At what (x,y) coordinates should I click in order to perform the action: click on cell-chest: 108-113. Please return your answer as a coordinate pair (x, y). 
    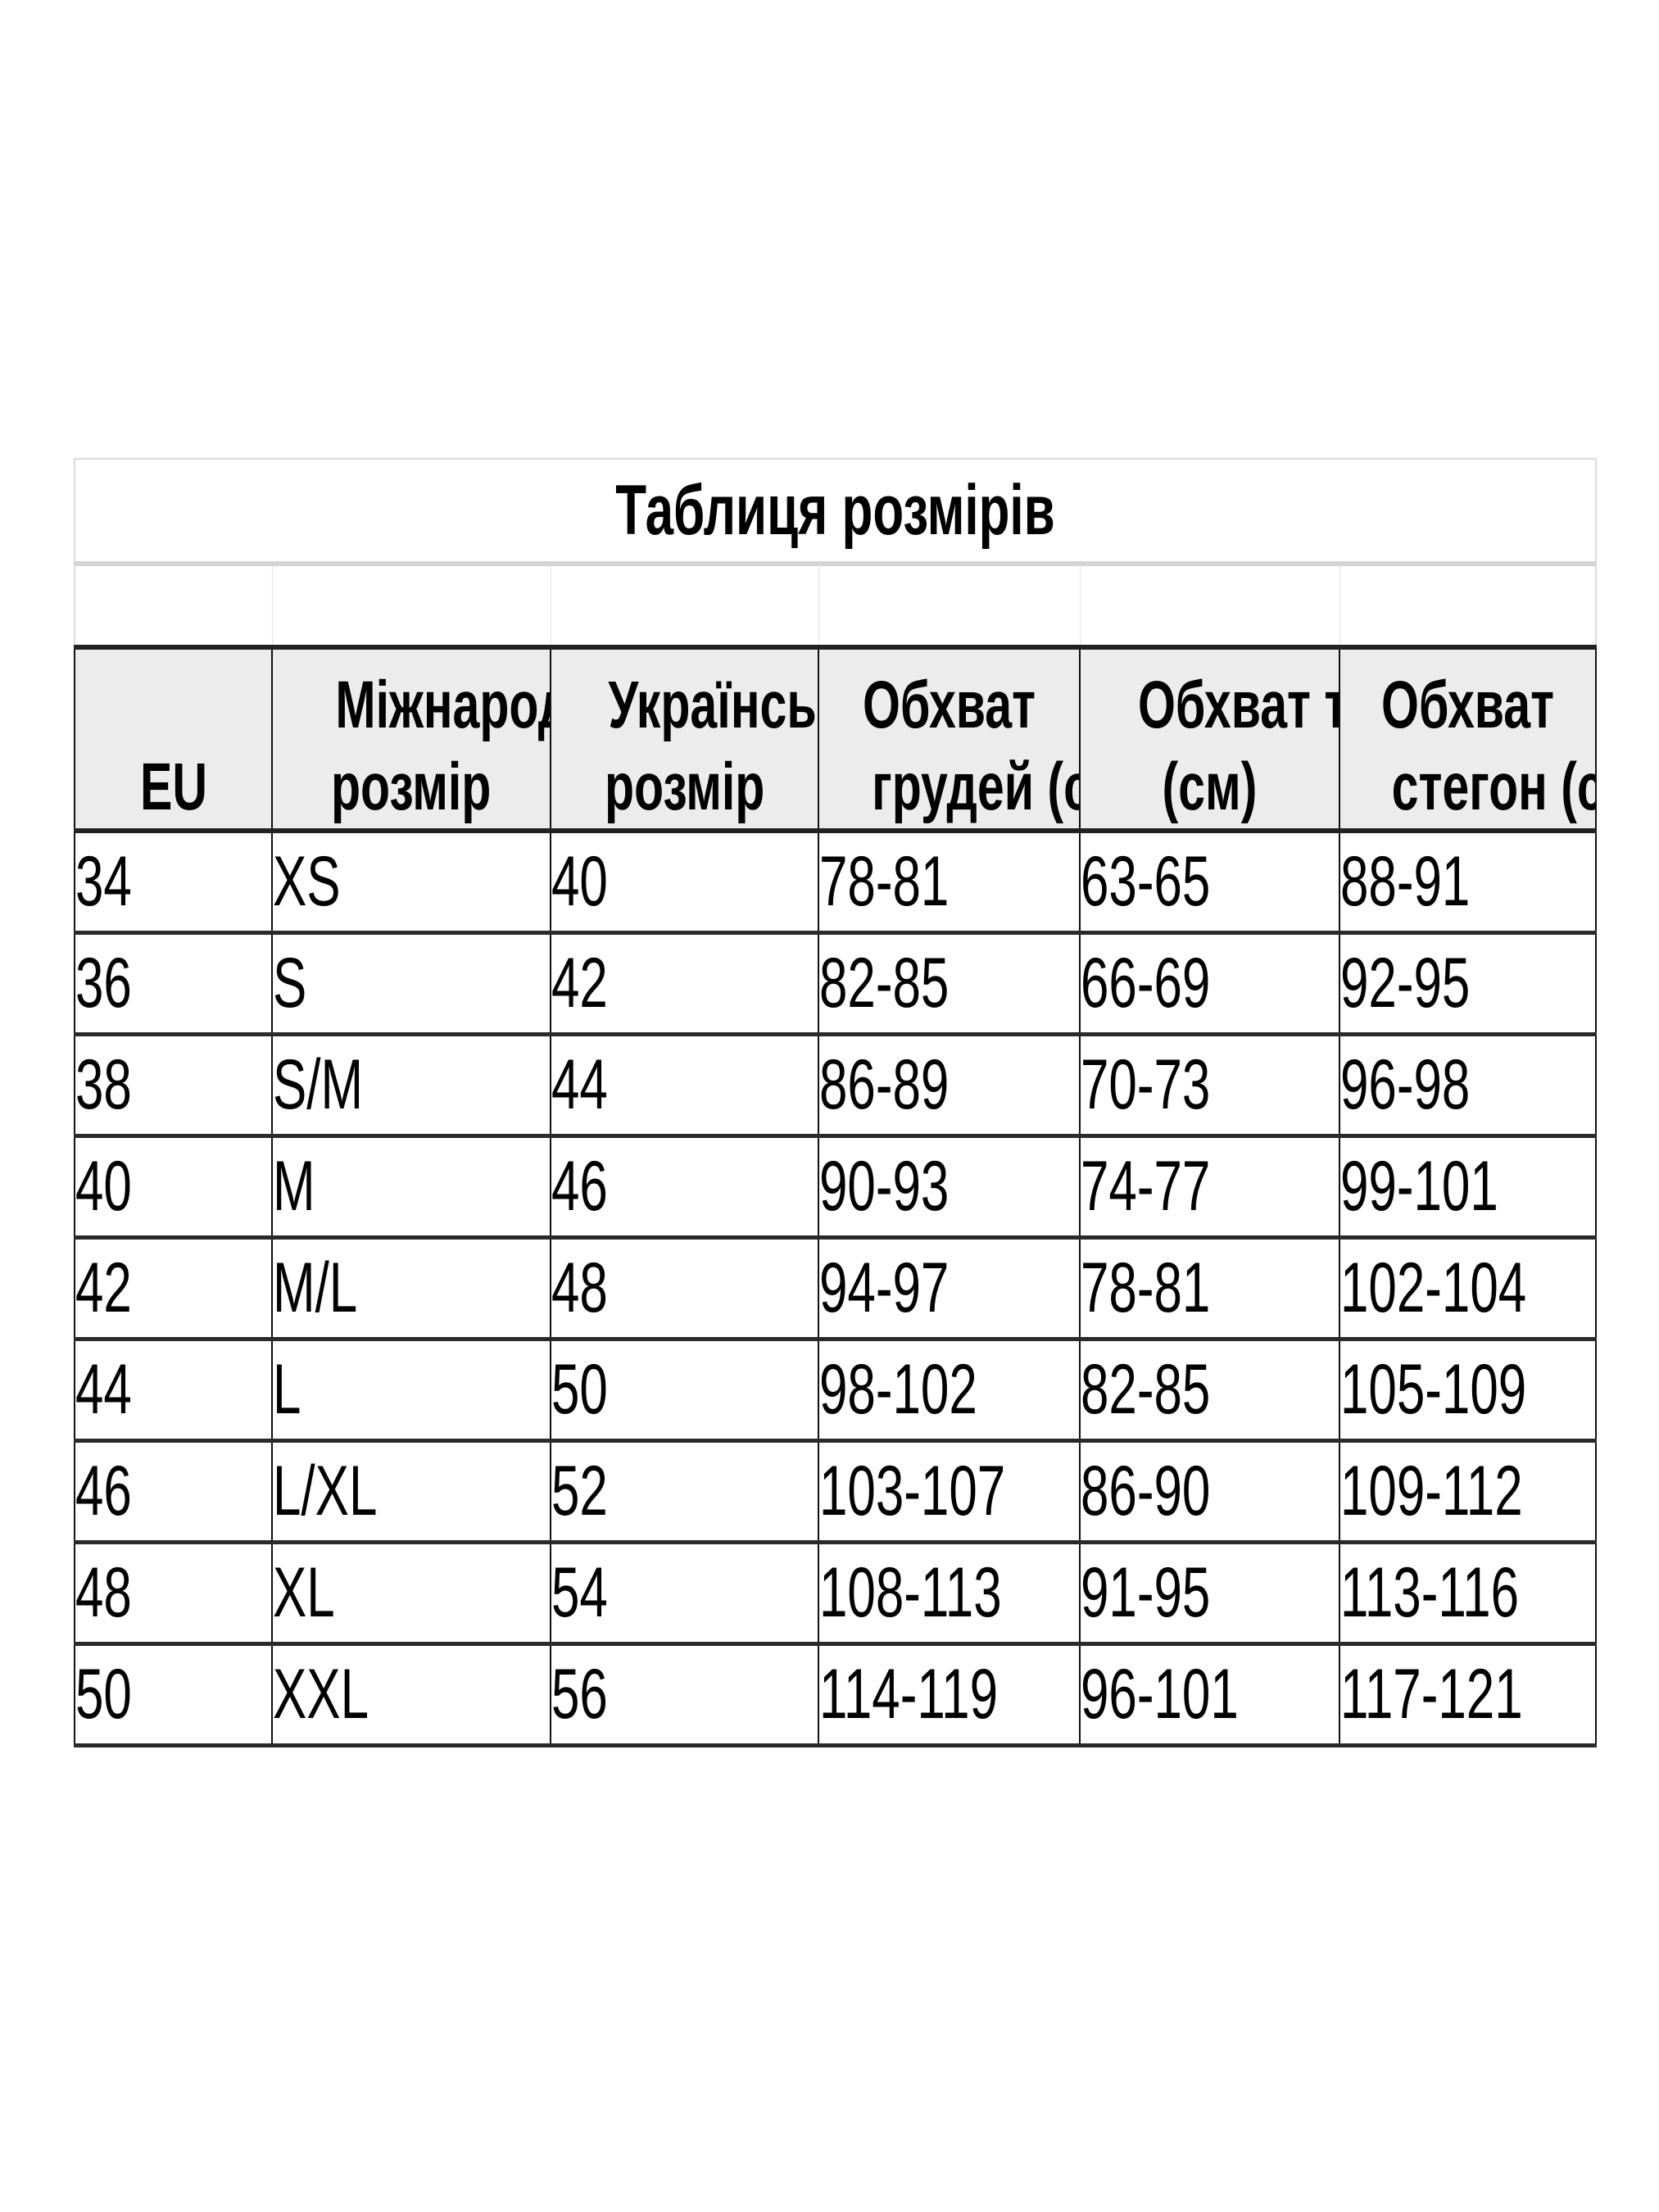
    Looking at the image, I should click on (949, 1594).